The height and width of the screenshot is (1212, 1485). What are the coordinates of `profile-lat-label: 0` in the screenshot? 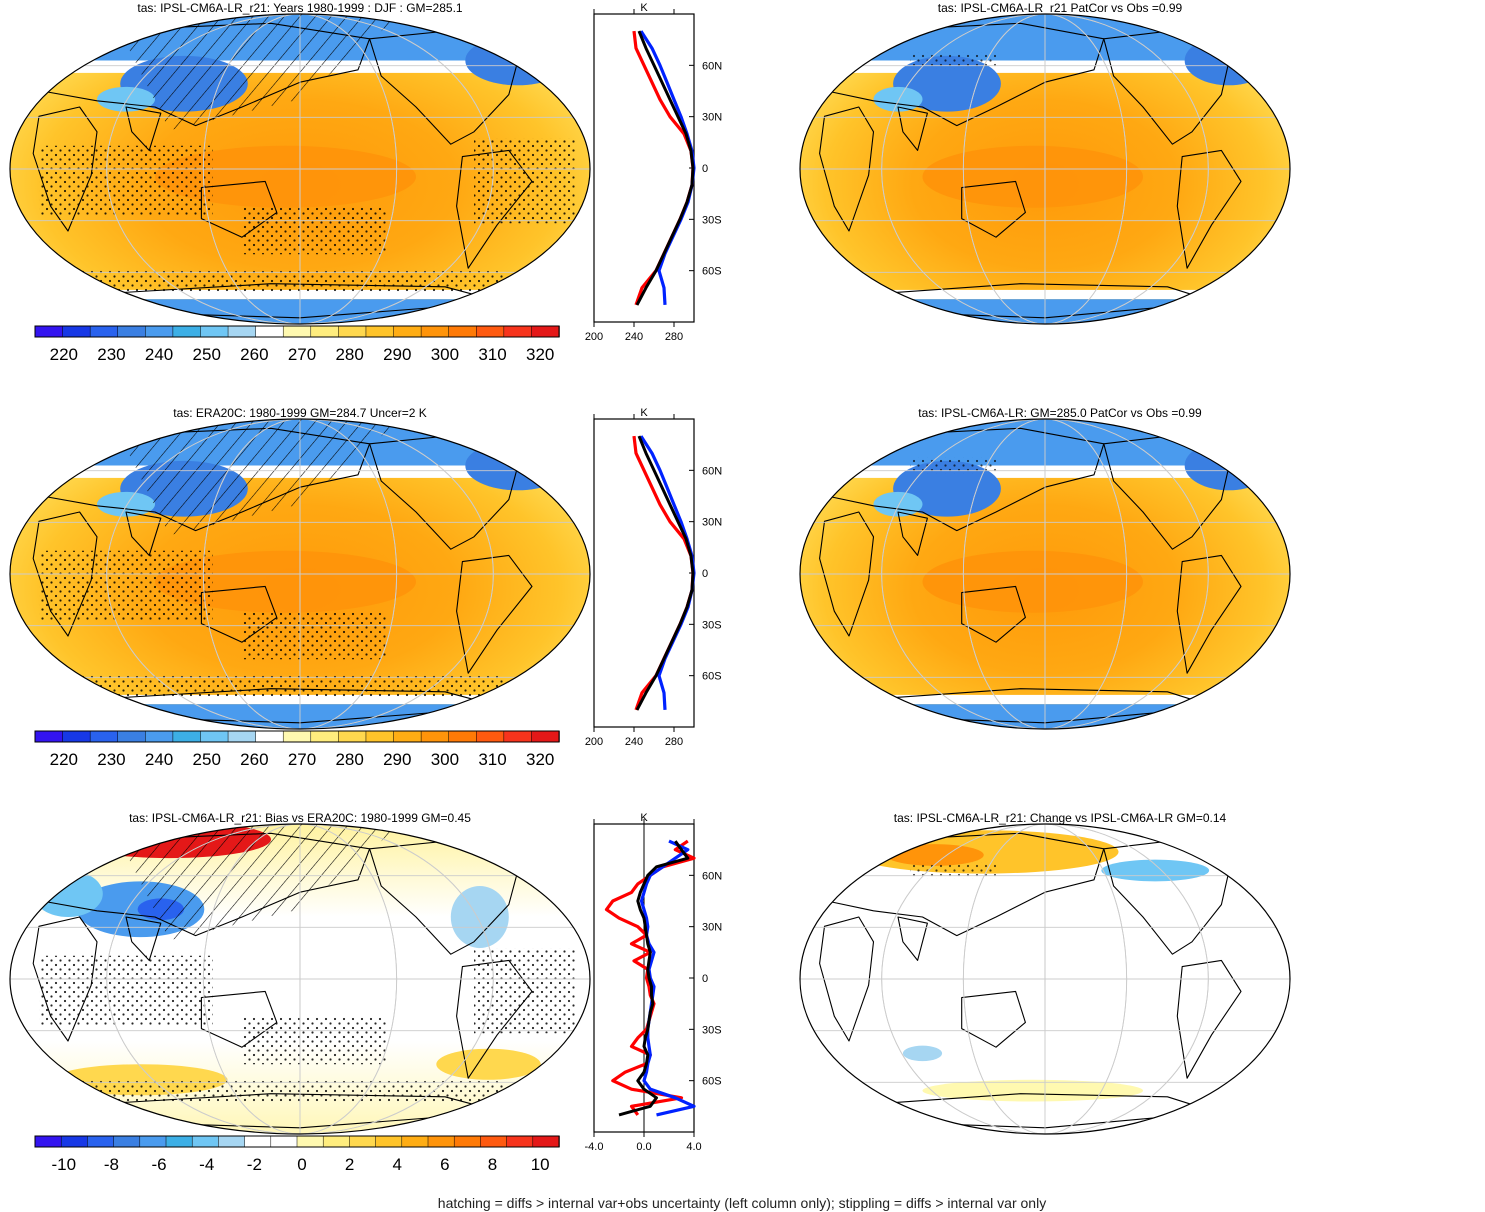 It's located at (705, 574).